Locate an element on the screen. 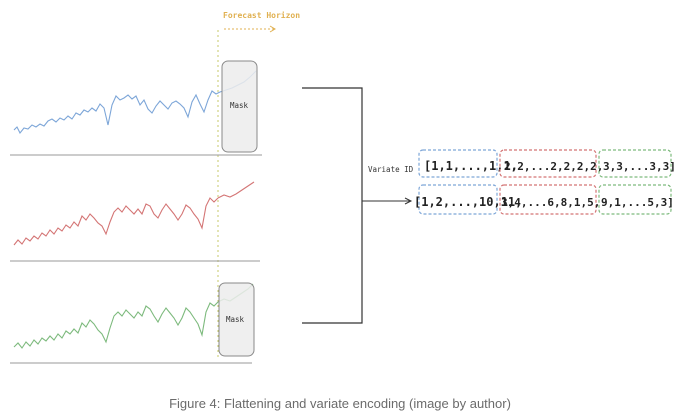  series-1: Mask is located at coordinates (136, 108).